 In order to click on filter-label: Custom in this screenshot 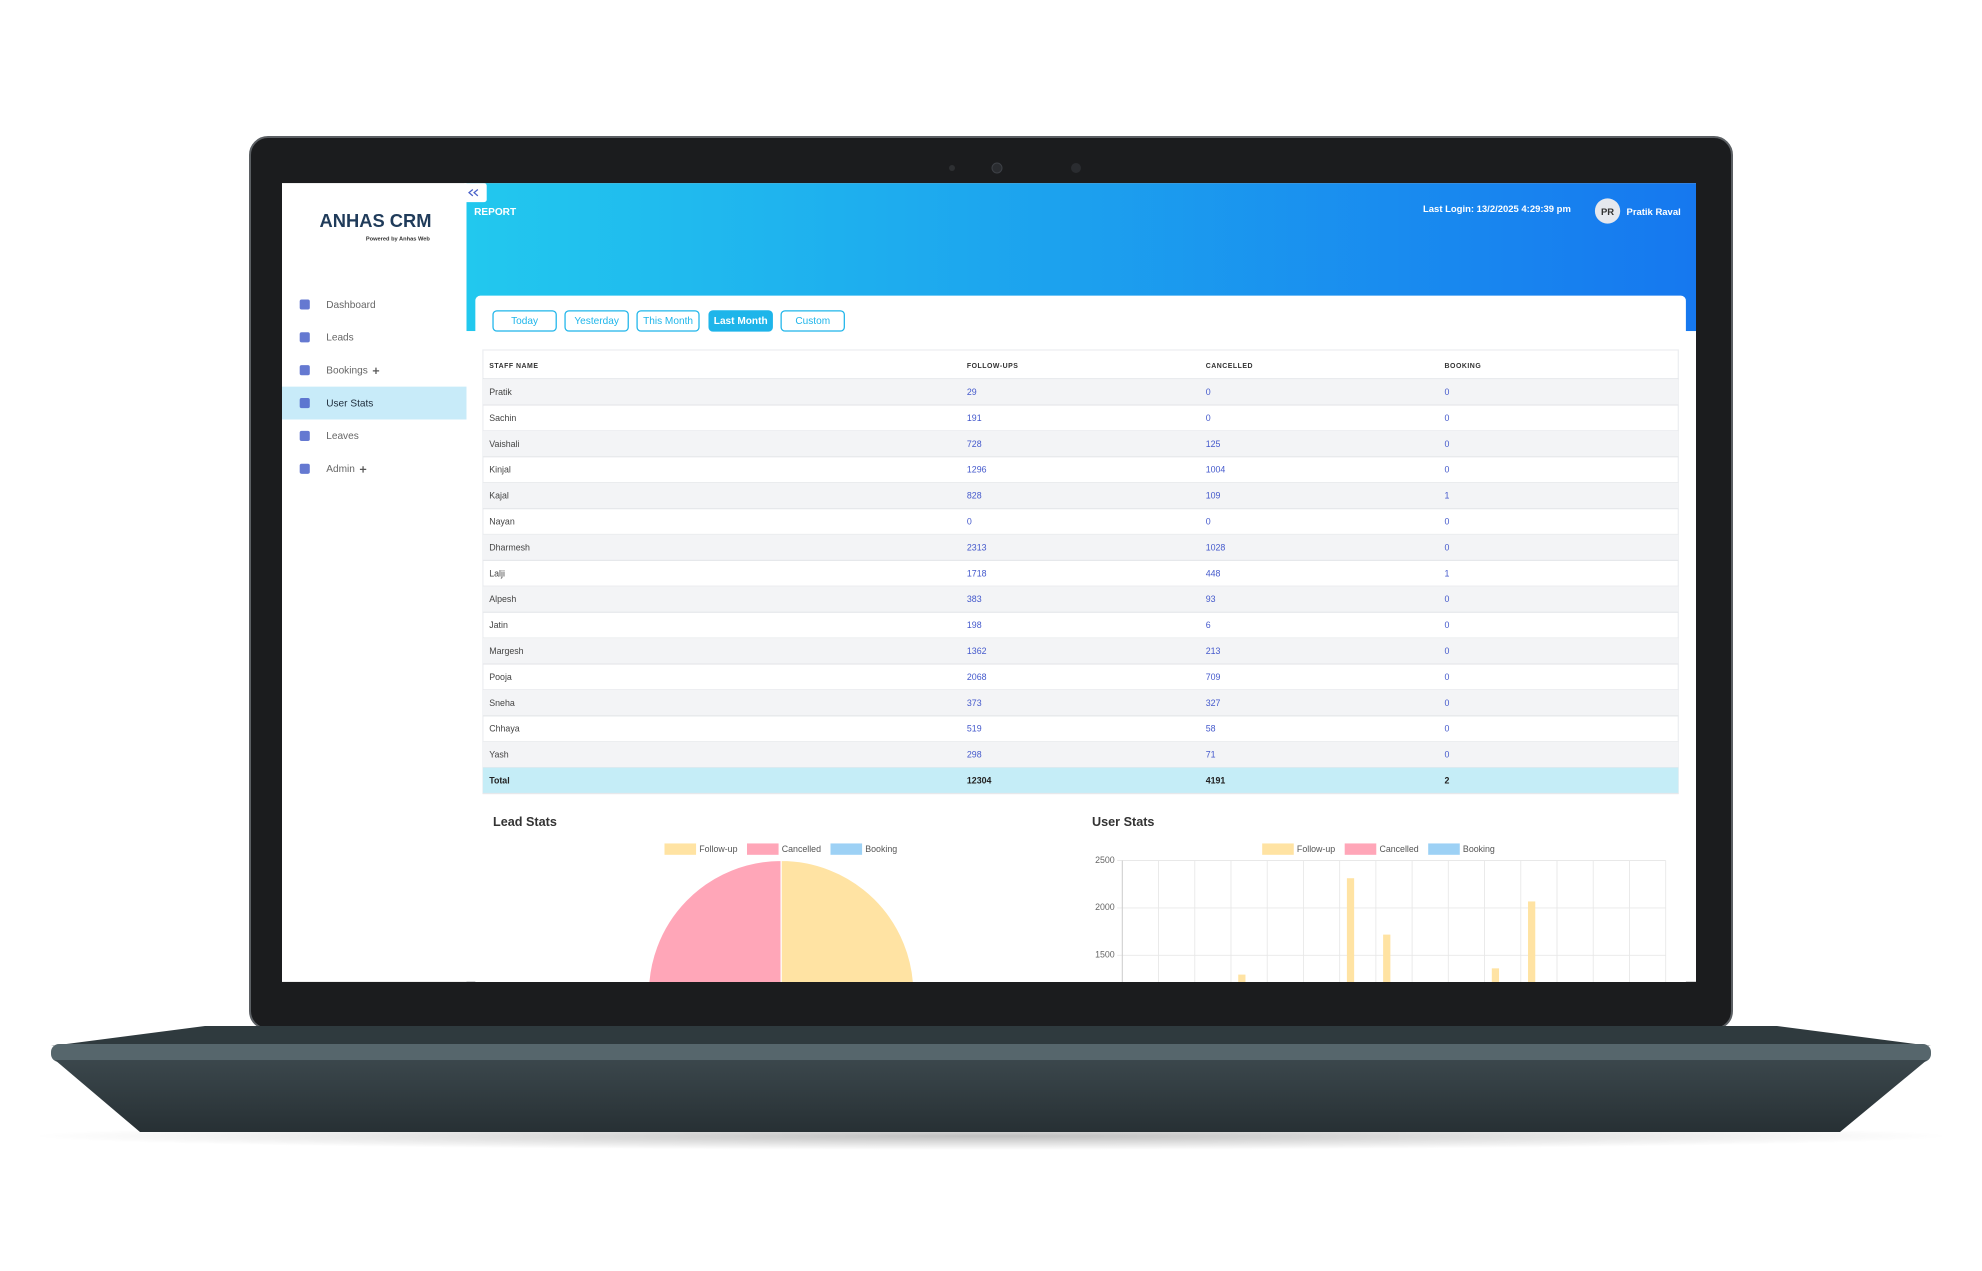, I will do `click(812, 321)`.